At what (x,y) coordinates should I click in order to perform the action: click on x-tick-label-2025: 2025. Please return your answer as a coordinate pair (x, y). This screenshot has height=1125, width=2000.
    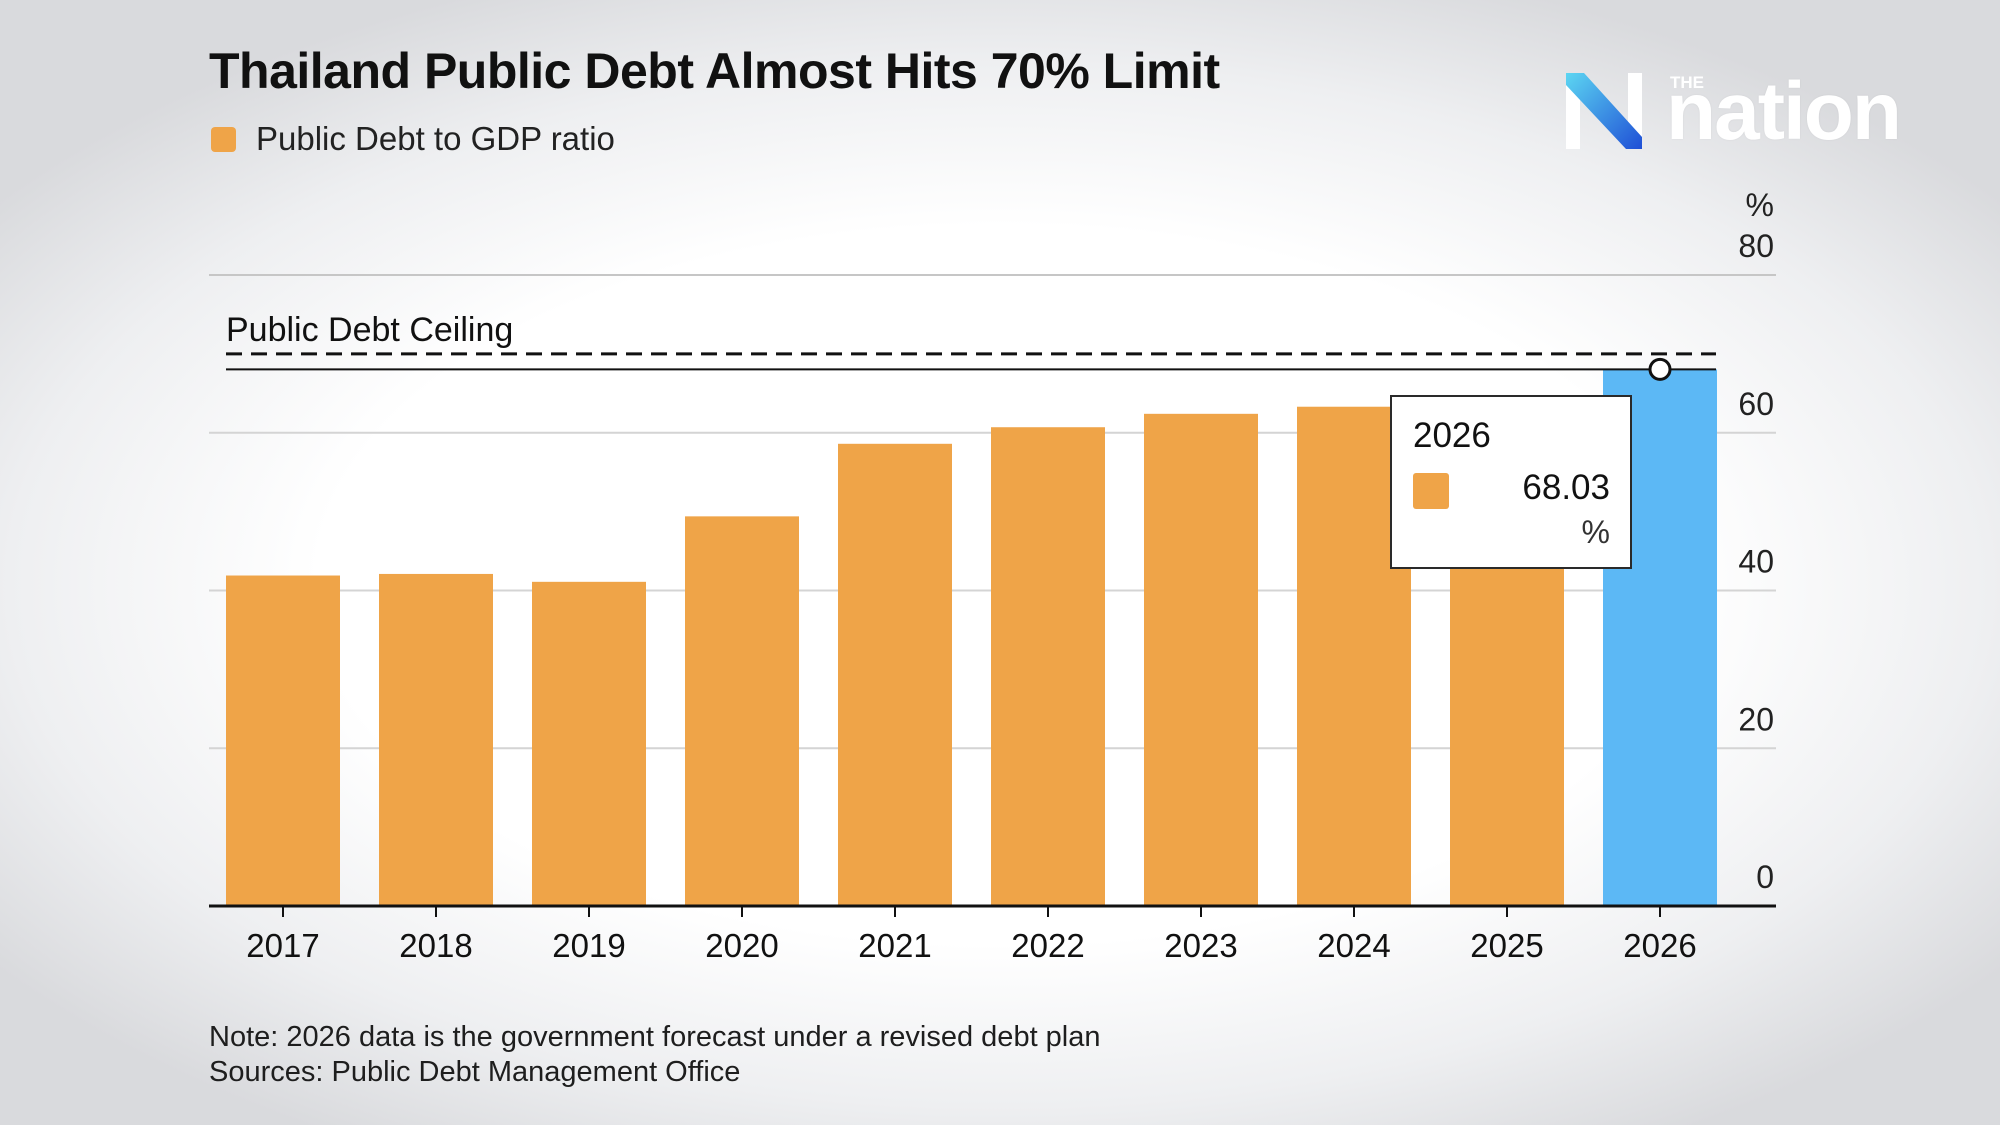
    Looking at the image, I should click on (1506, 945).